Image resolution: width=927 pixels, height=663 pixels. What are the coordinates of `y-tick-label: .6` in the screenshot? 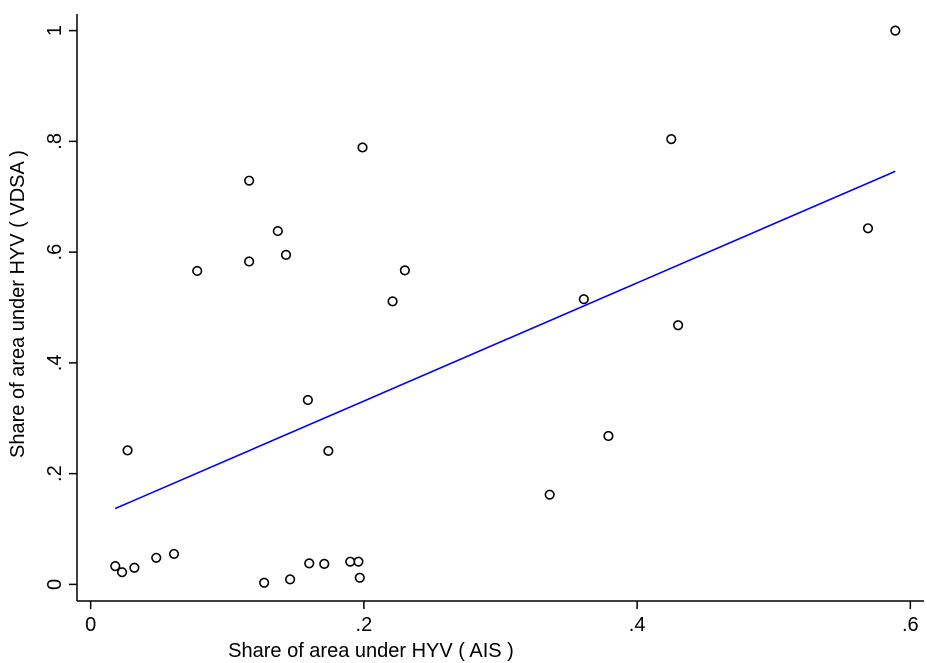 It's located at (55, 252).